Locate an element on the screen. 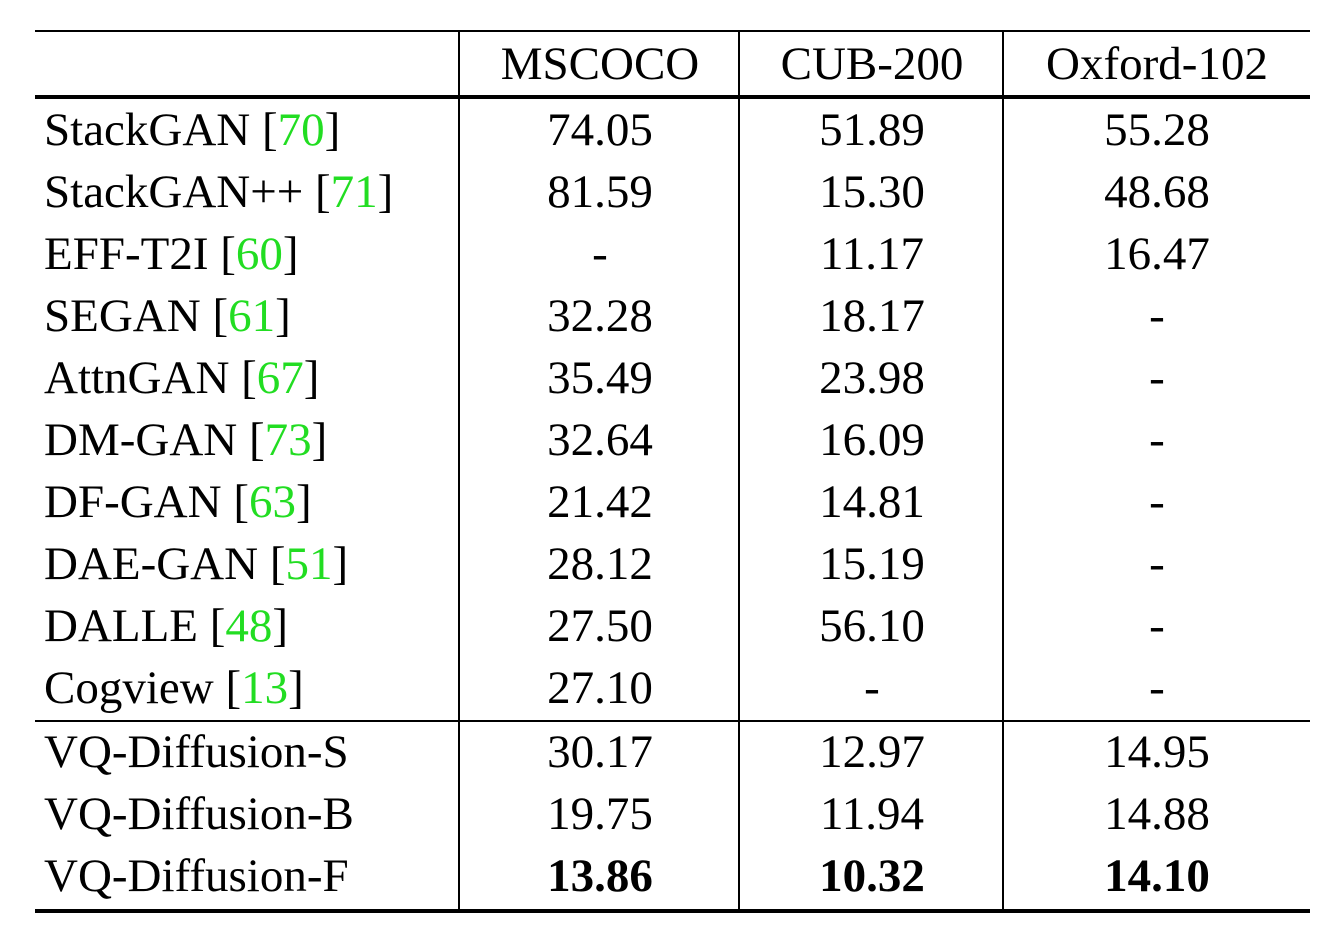 This screenshot has height=928, width=1344. cell-mscoco: 21.42 is located at coordinates (600, 502).